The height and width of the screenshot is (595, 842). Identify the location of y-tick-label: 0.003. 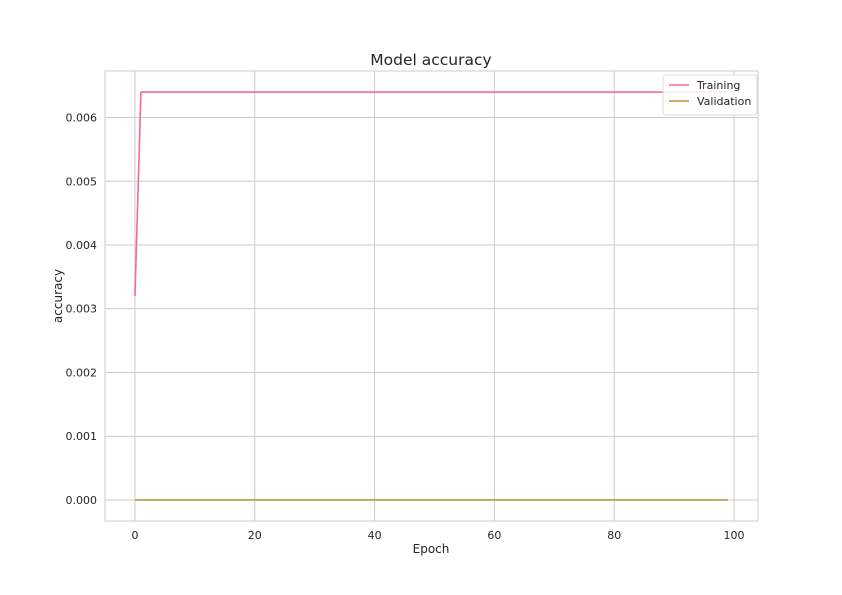
(82, 309).